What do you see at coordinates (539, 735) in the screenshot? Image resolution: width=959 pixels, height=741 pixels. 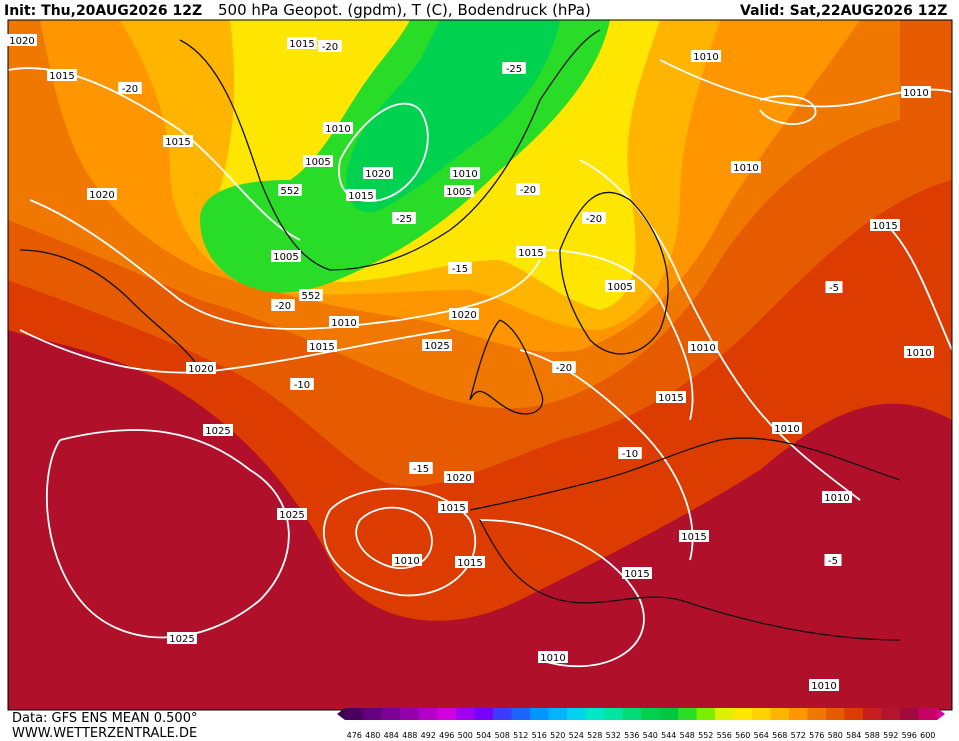 I see `colorbar-label: 516` at bounding box center [539, 735].